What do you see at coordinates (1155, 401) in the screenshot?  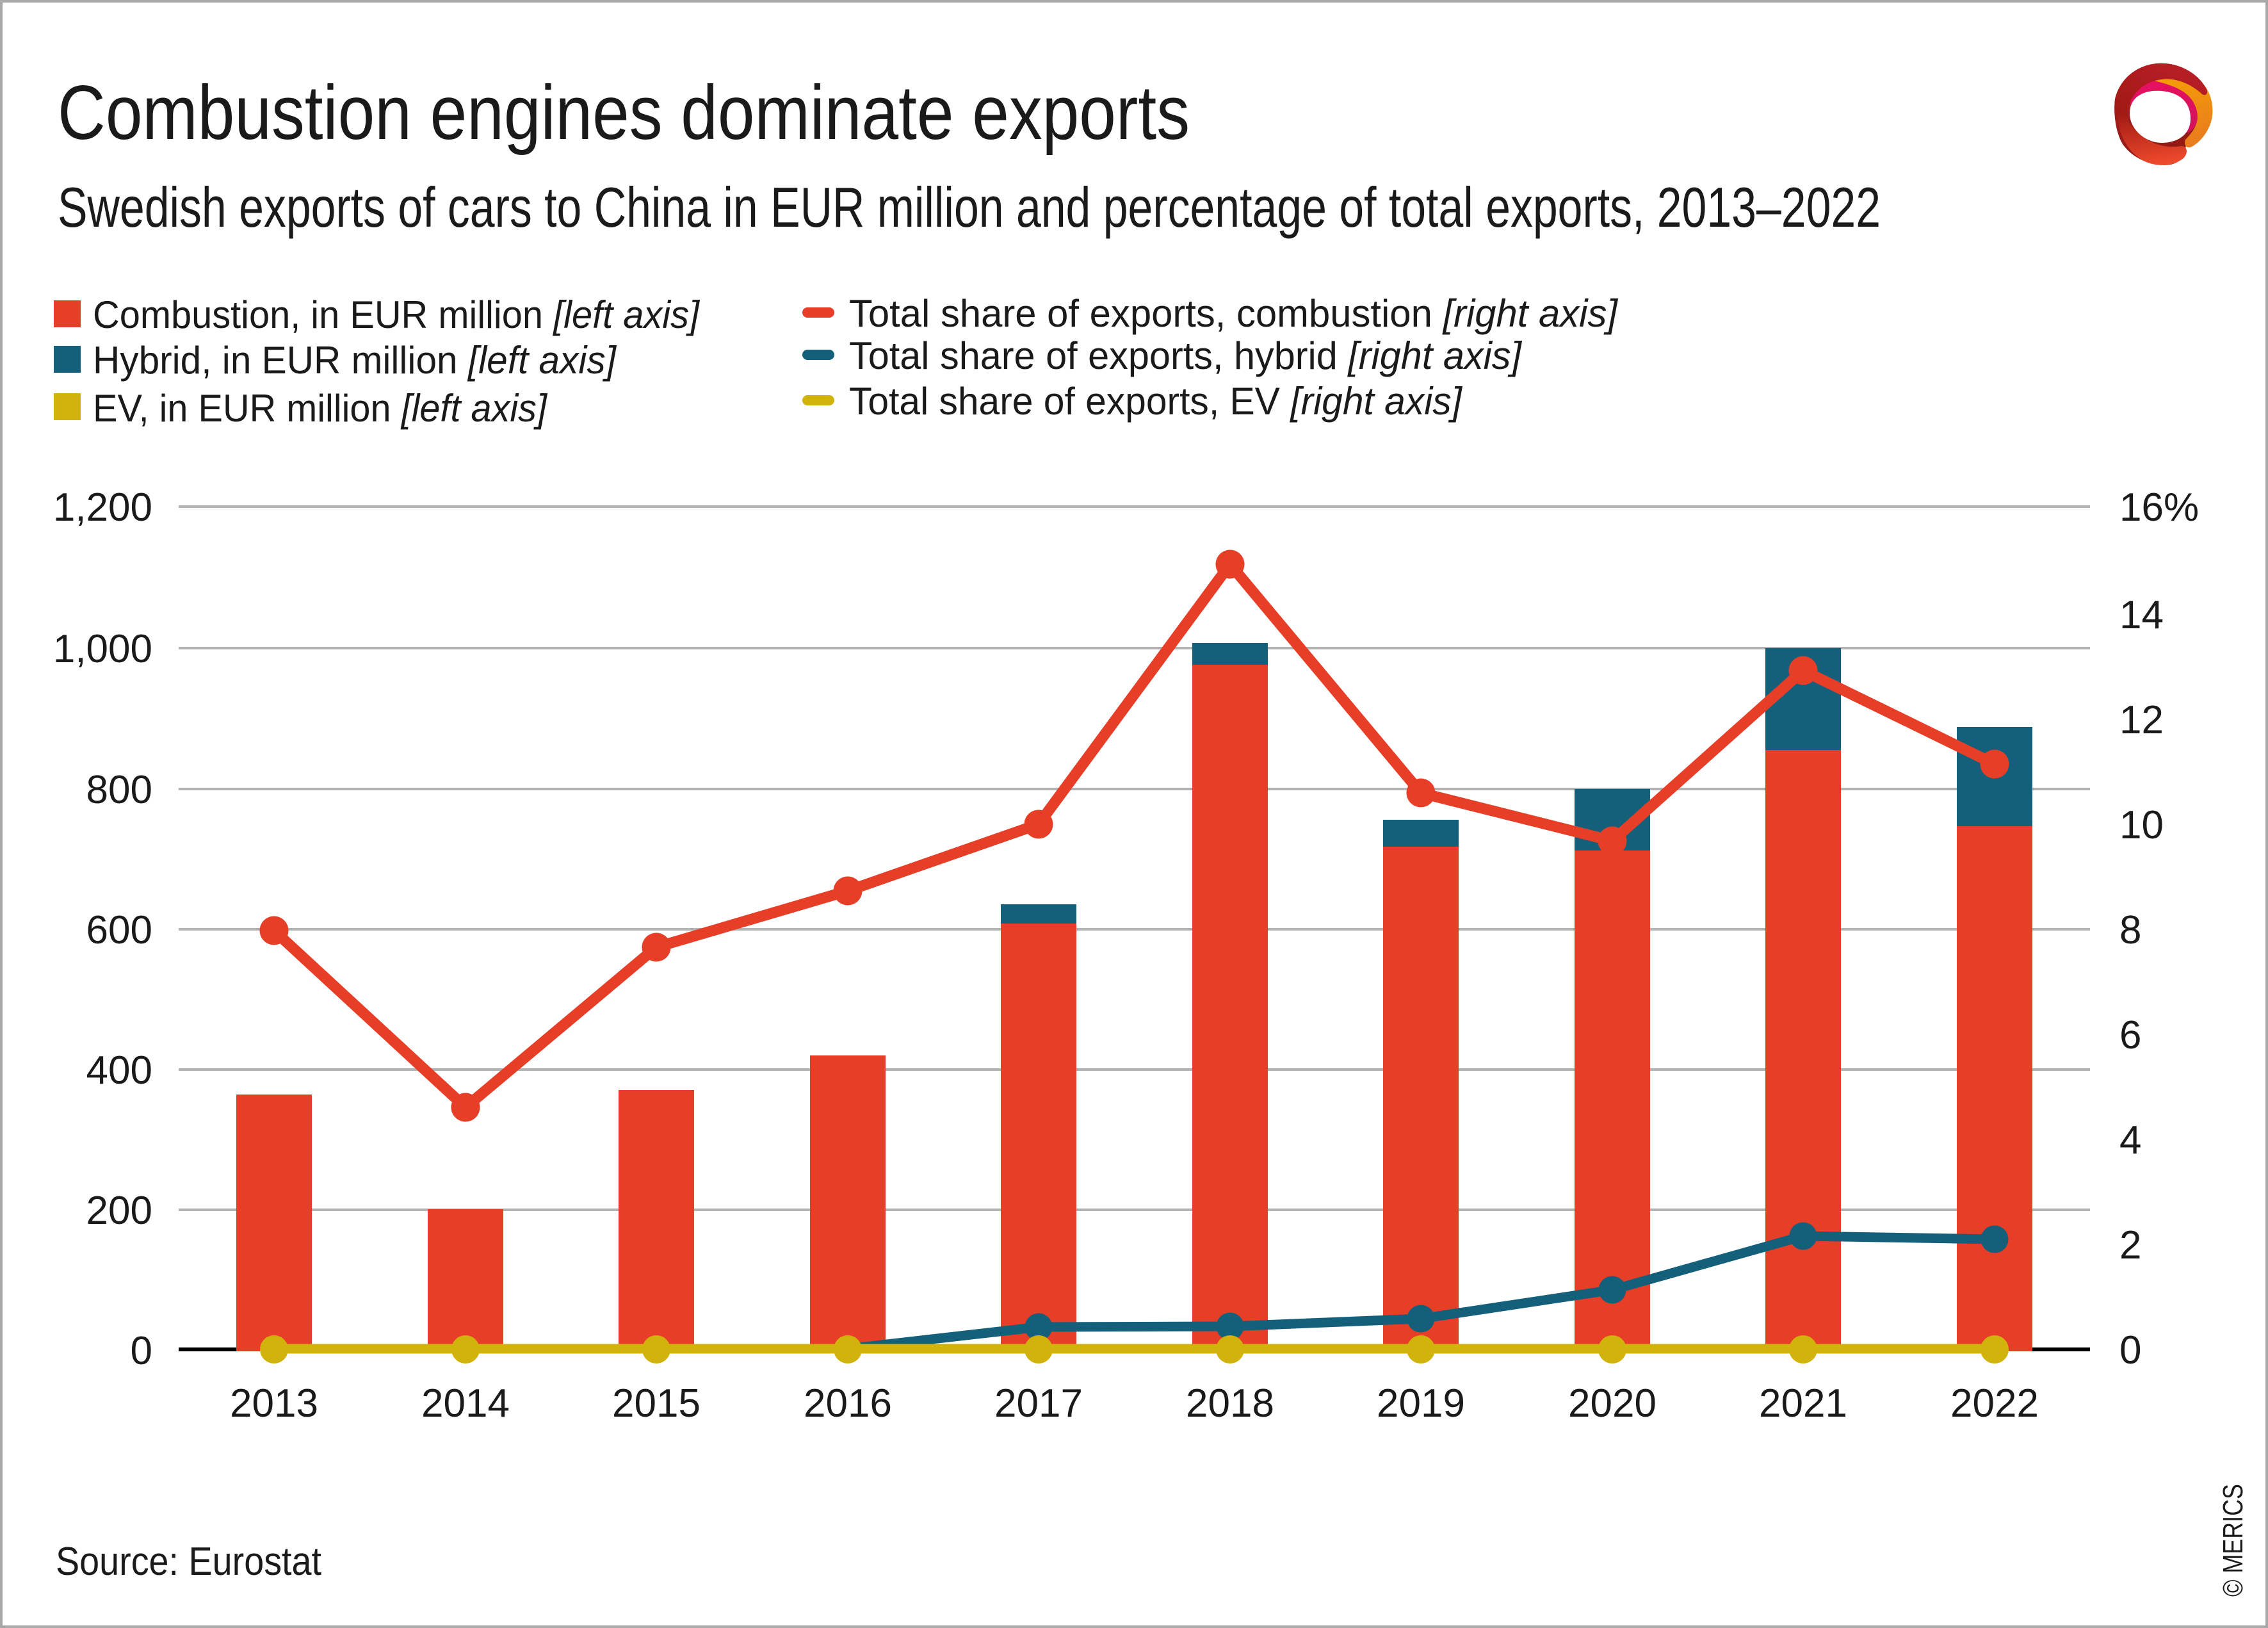 I see `svg-text:Total share of exports, EV [ri: Total share of exports, EV [right axis]` at bounding box center [1155, 401].